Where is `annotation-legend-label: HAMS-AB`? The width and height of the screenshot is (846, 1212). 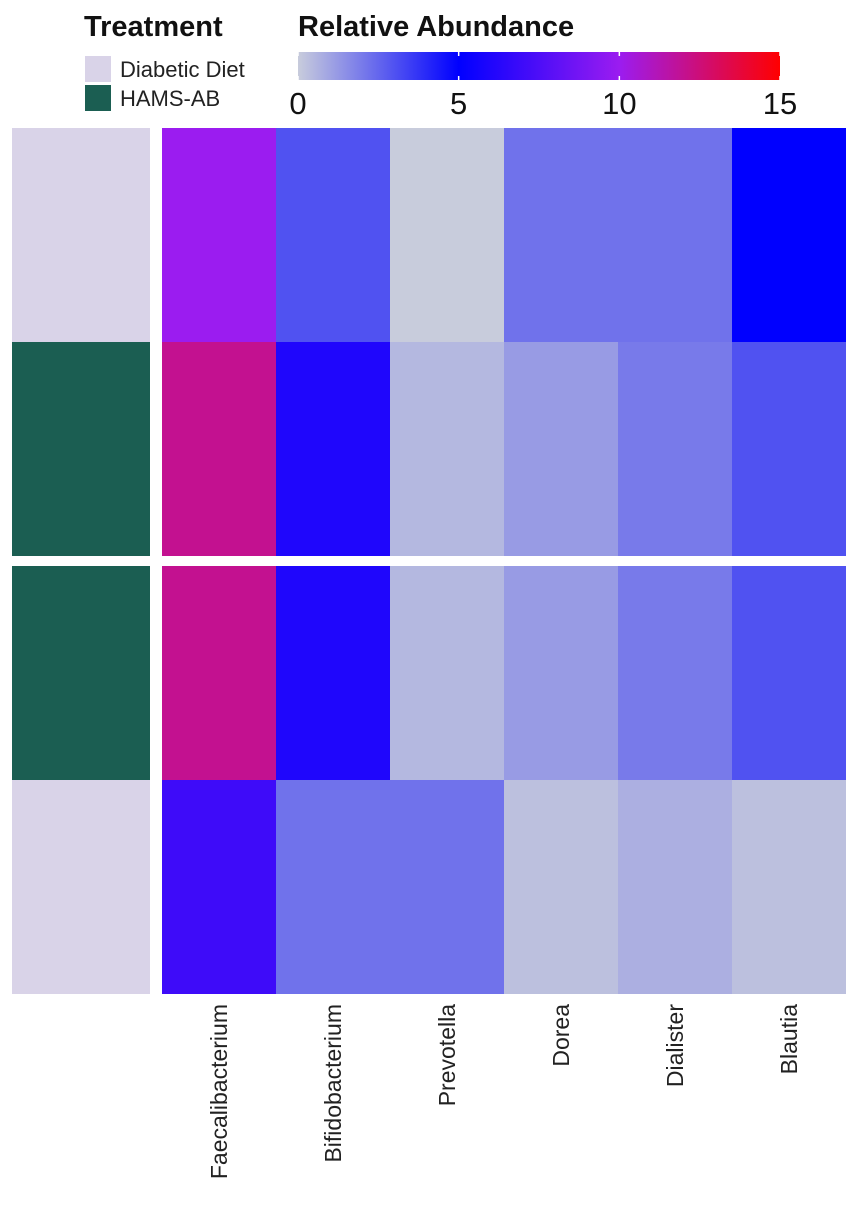 annotation-legend-label: HAMS-AB is located at coordinates (170, 98).